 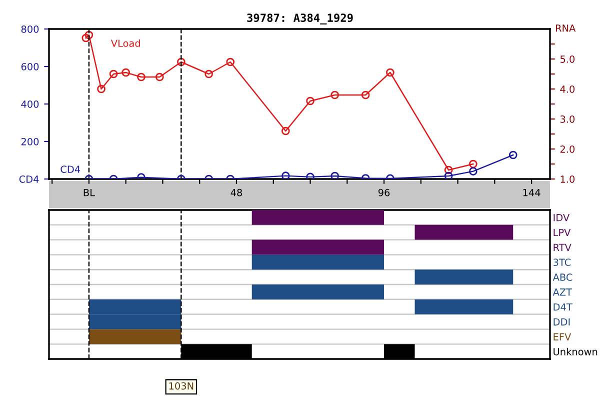 What do you see at coordinates (30, 66) in the screenshot?
I see `y-tick-label: 600` at bounding box center [30, 66].